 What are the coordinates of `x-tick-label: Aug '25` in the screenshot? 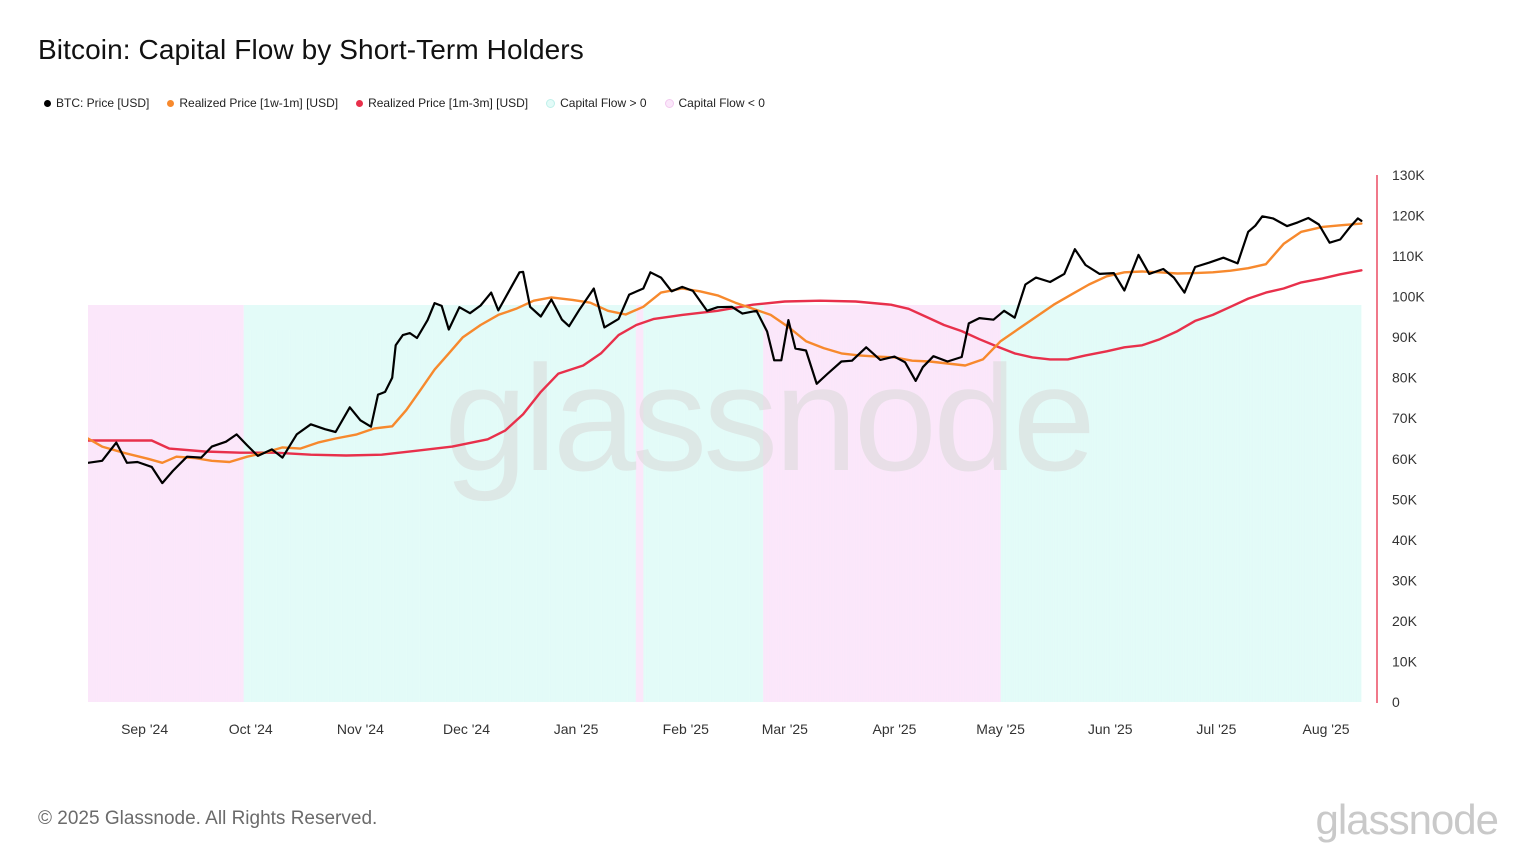 It's located at (1325, 729).